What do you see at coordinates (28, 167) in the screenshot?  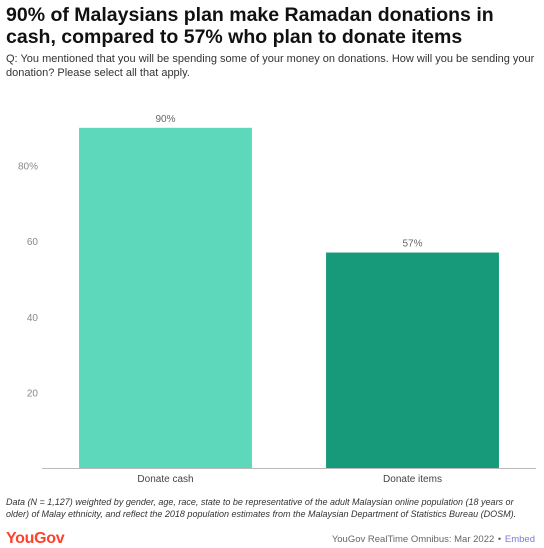 I see `y-tick-label: 80%` at bounding box center [28, 167].